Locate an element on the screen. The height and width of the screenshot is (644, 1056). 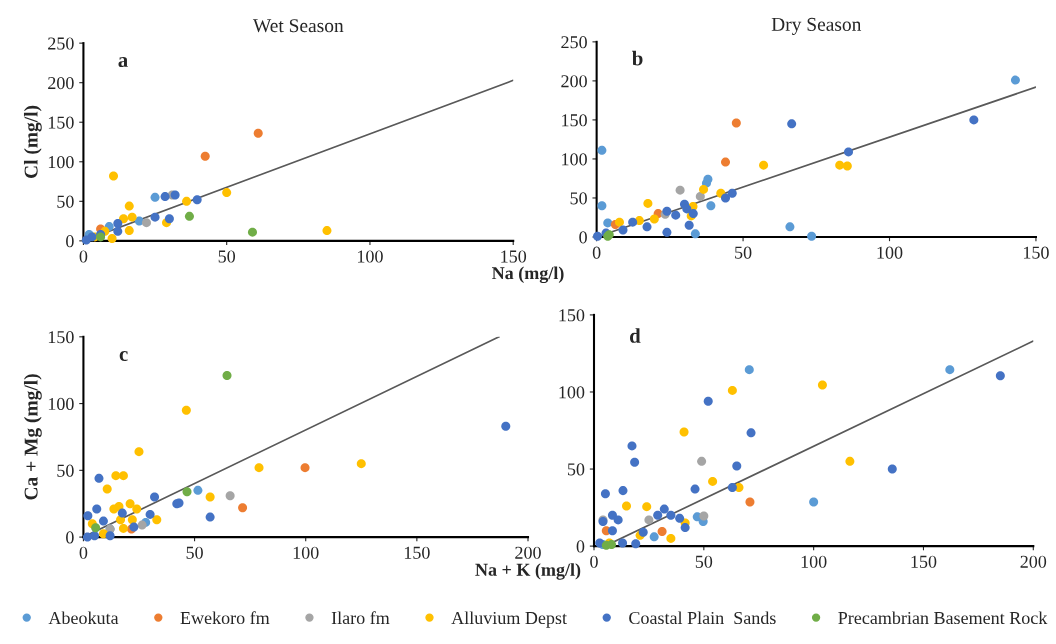
legend-label: Precambrian Basement Rock is located at coordinates (943, 618).